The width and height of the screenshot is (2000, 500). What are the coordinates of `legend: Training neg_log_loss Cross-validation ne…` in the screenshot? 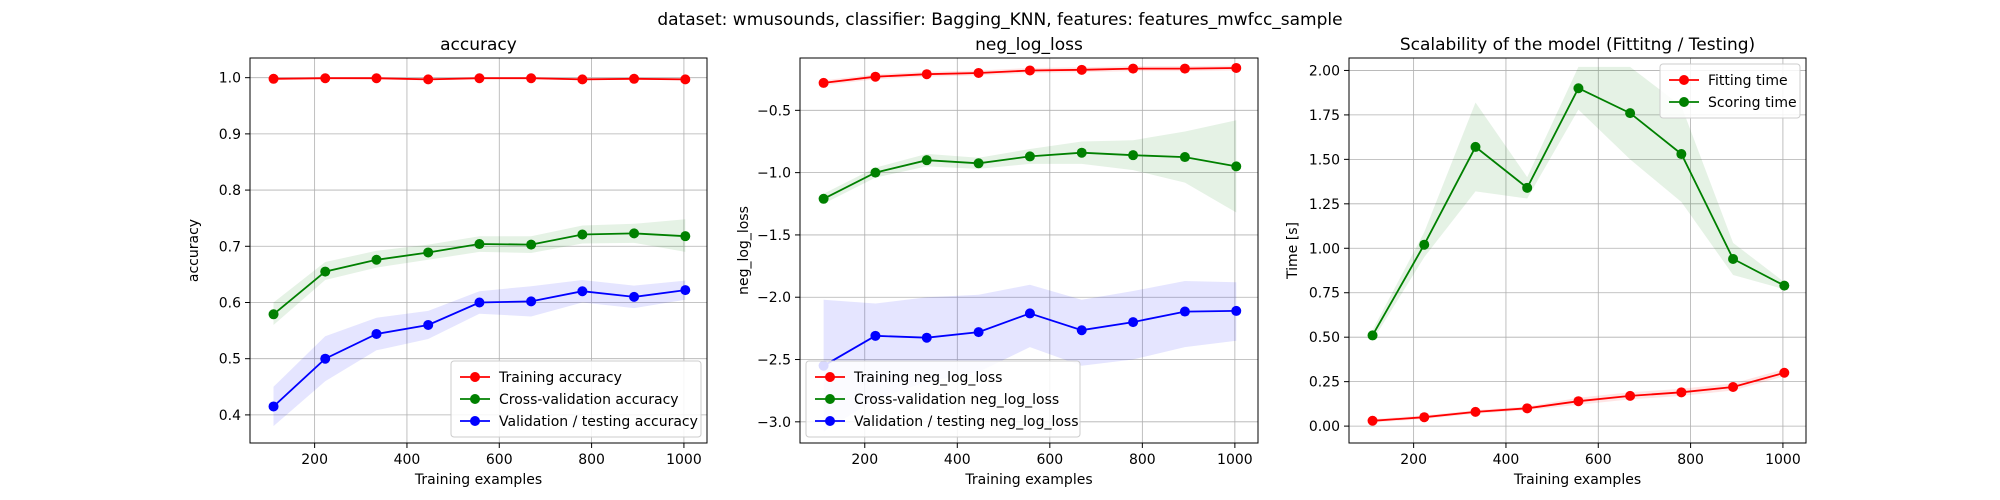 It's located at (943, 399).